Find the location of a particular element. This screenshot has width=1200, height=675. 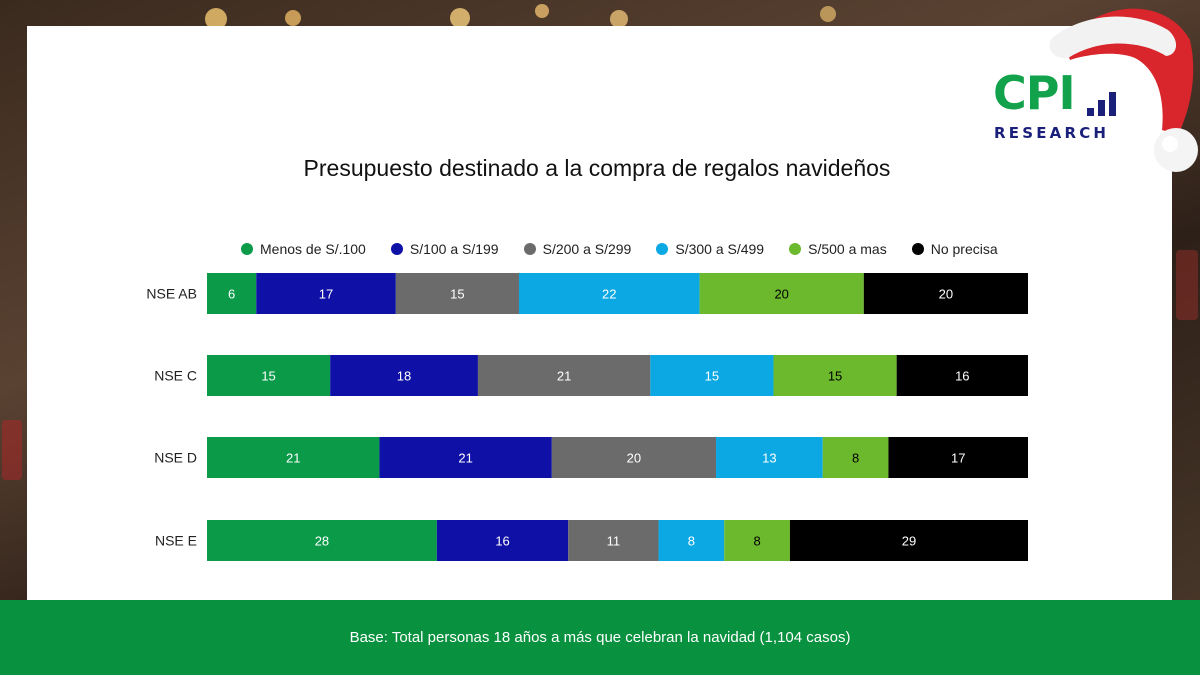

legend-item: No precisa is located at coordinates (954, 249).